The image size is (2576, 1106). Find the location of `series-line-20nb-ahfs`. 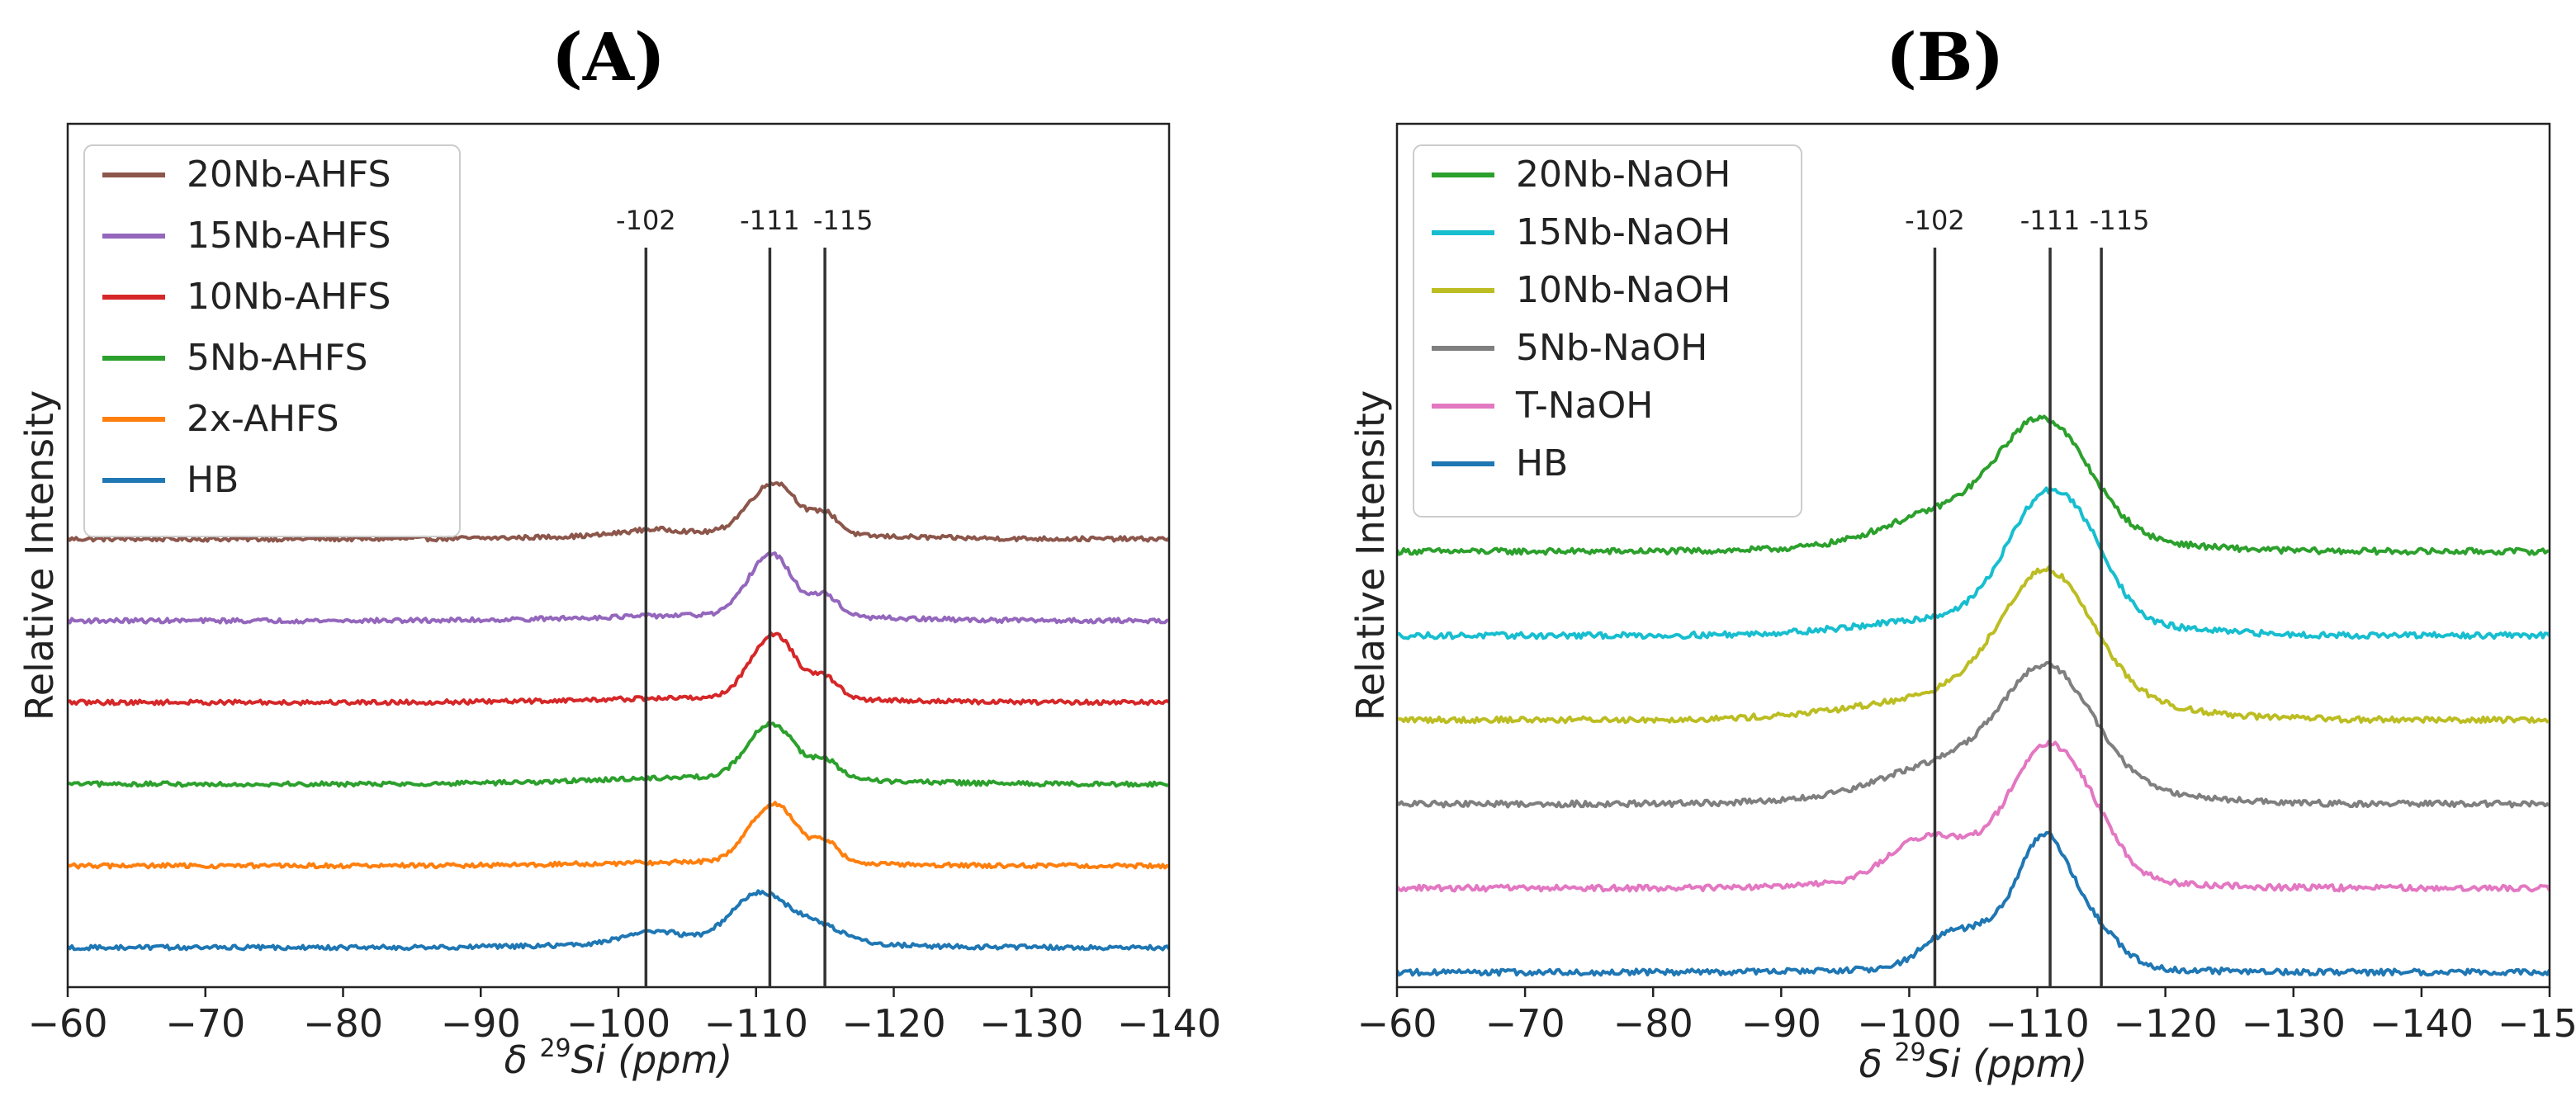

series-line-20nb-ahfs is located at coordinates (618, 512).